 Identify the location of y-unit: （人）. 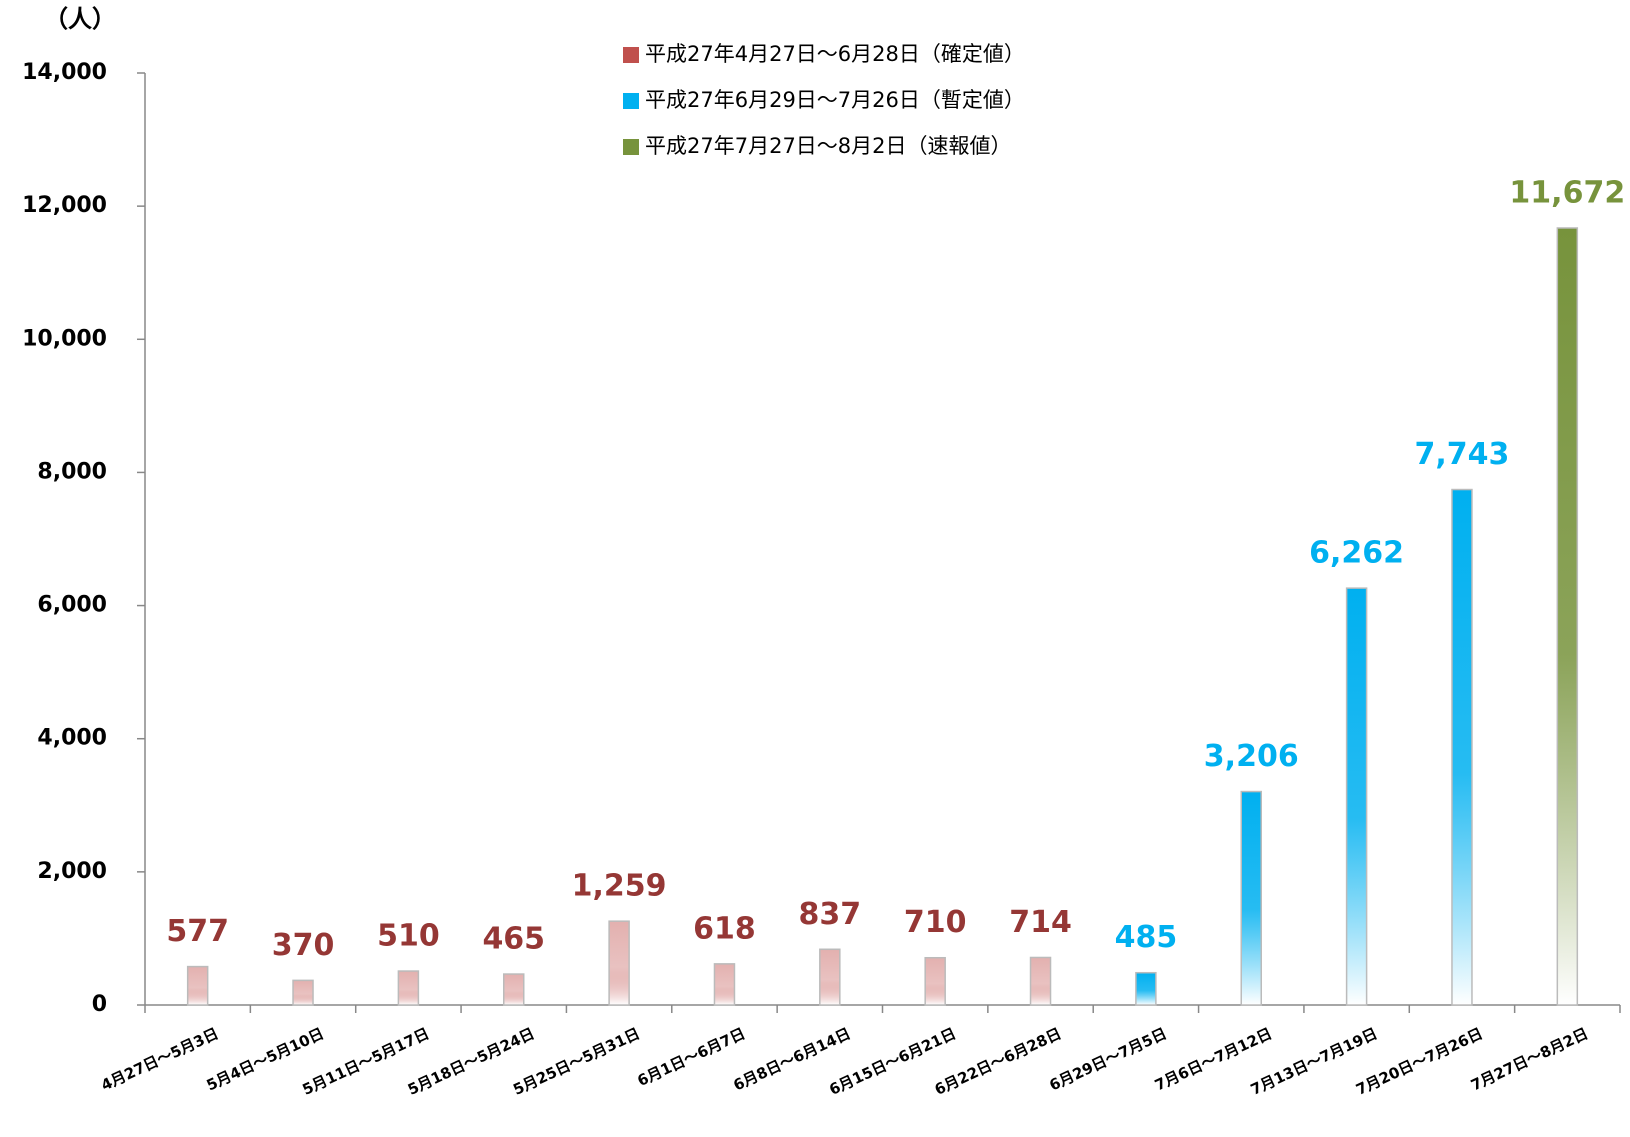
(80, 19).